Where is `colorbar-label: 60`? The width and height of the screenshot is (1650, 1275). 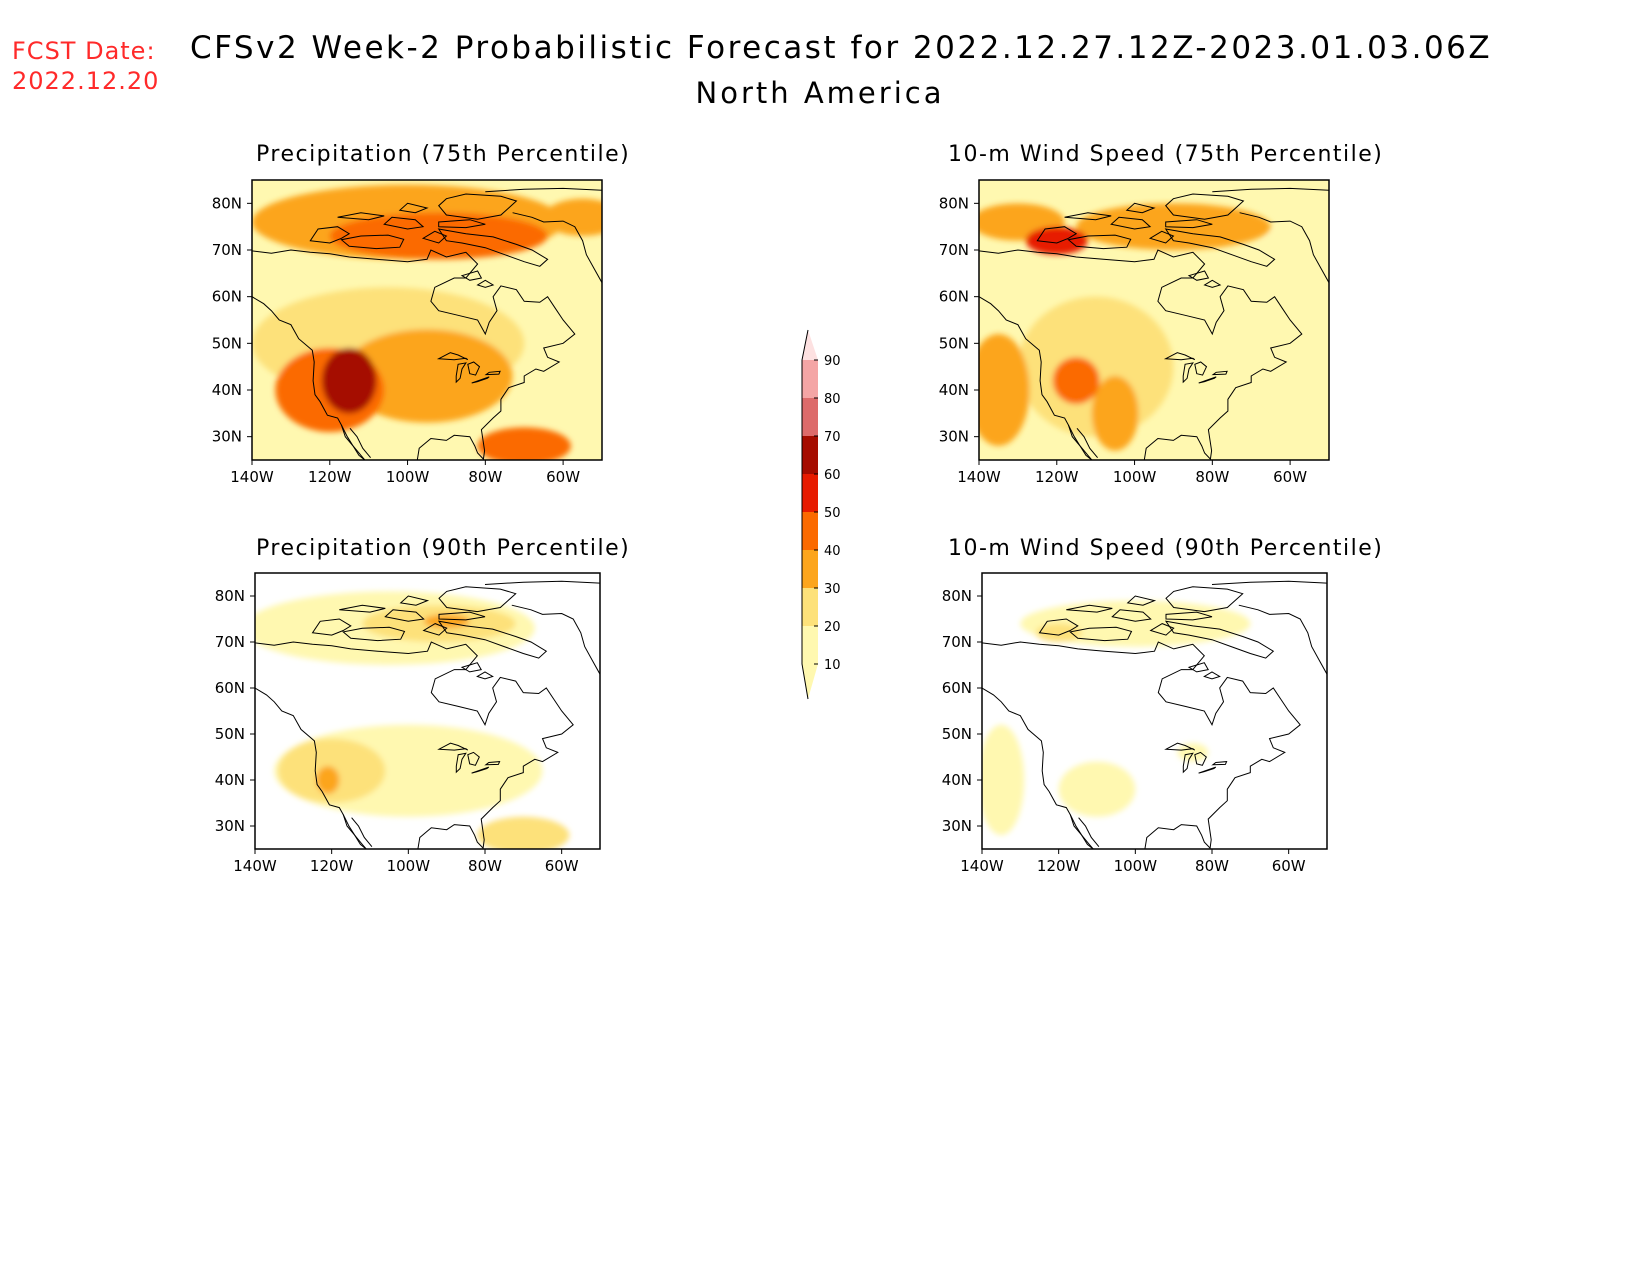
colorbar-label: 60 is located at coordinates (832, 475).